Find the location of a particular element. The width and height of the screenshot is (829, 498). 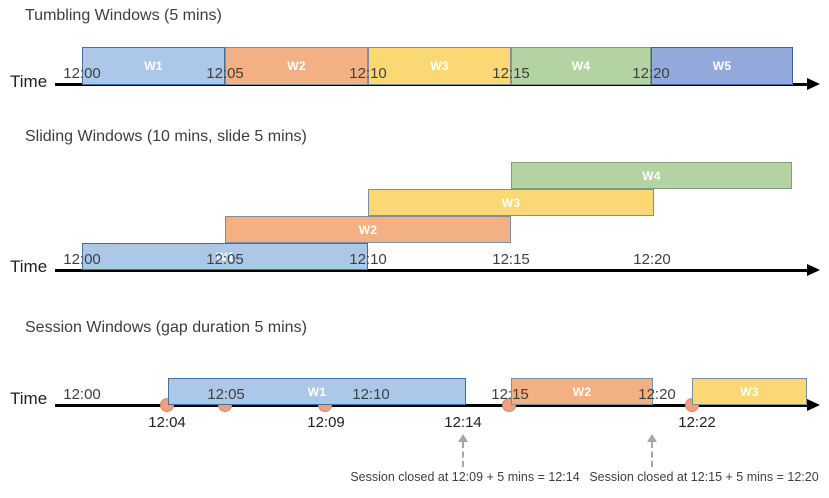

tumbling-w5-window-bar: W5 is located at coordinates (722, 66).